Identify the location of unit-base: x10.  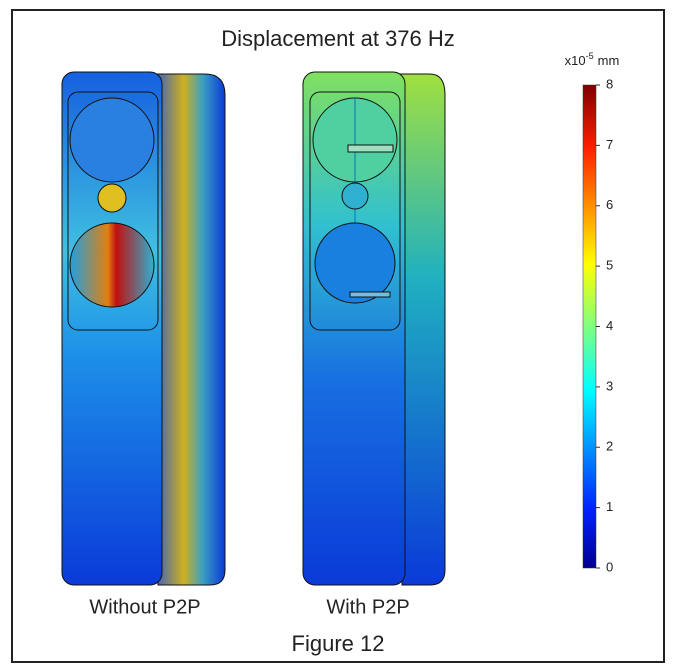
(575, 60).